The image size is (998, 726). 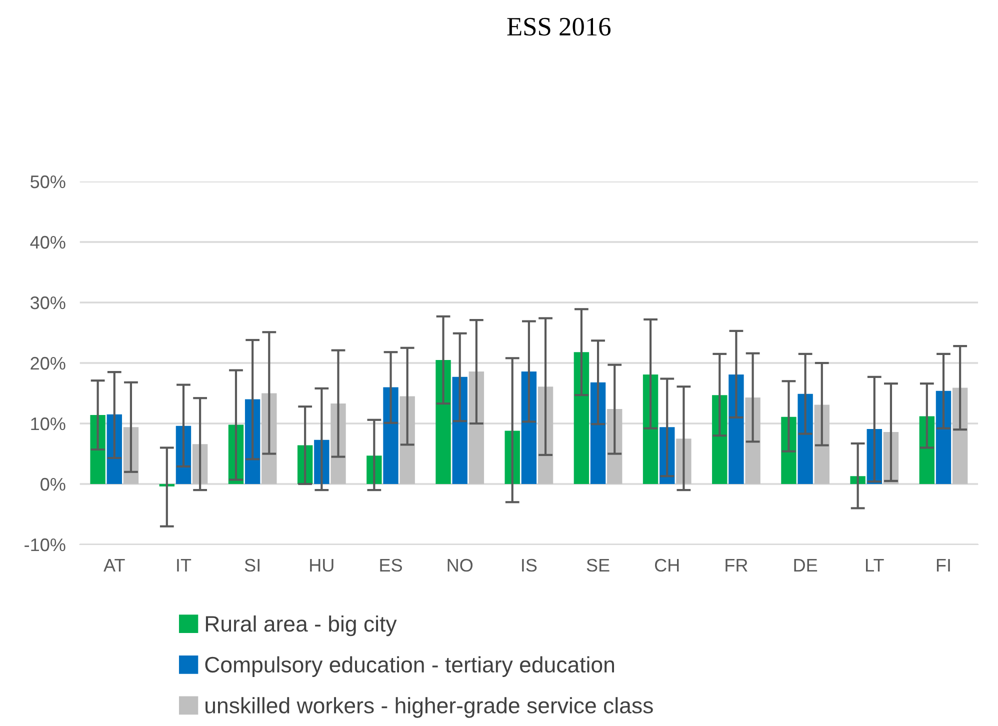 What do you see at coordinates (943, 565) in the screenshot?
I see `x-tick-label: FI` at bounding box center [943, 565].